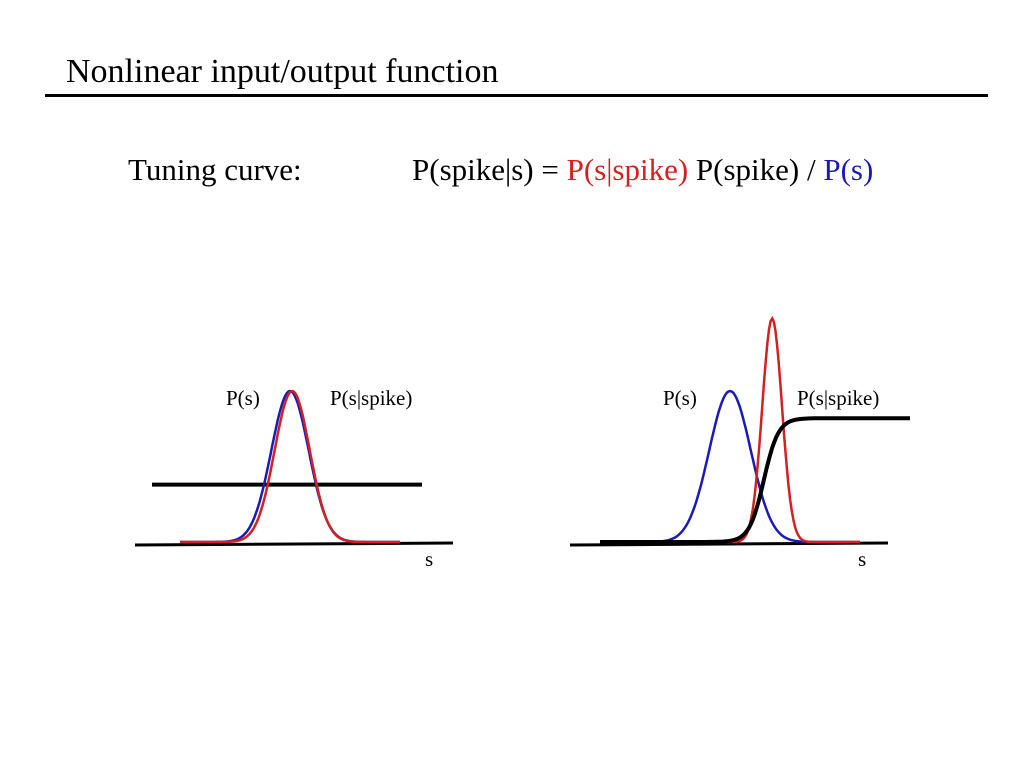 Image resolution: width=1024 pixels, height=768 pixels. I want to click on formula-lhs: P(spike|s) =, so click(489, 169).